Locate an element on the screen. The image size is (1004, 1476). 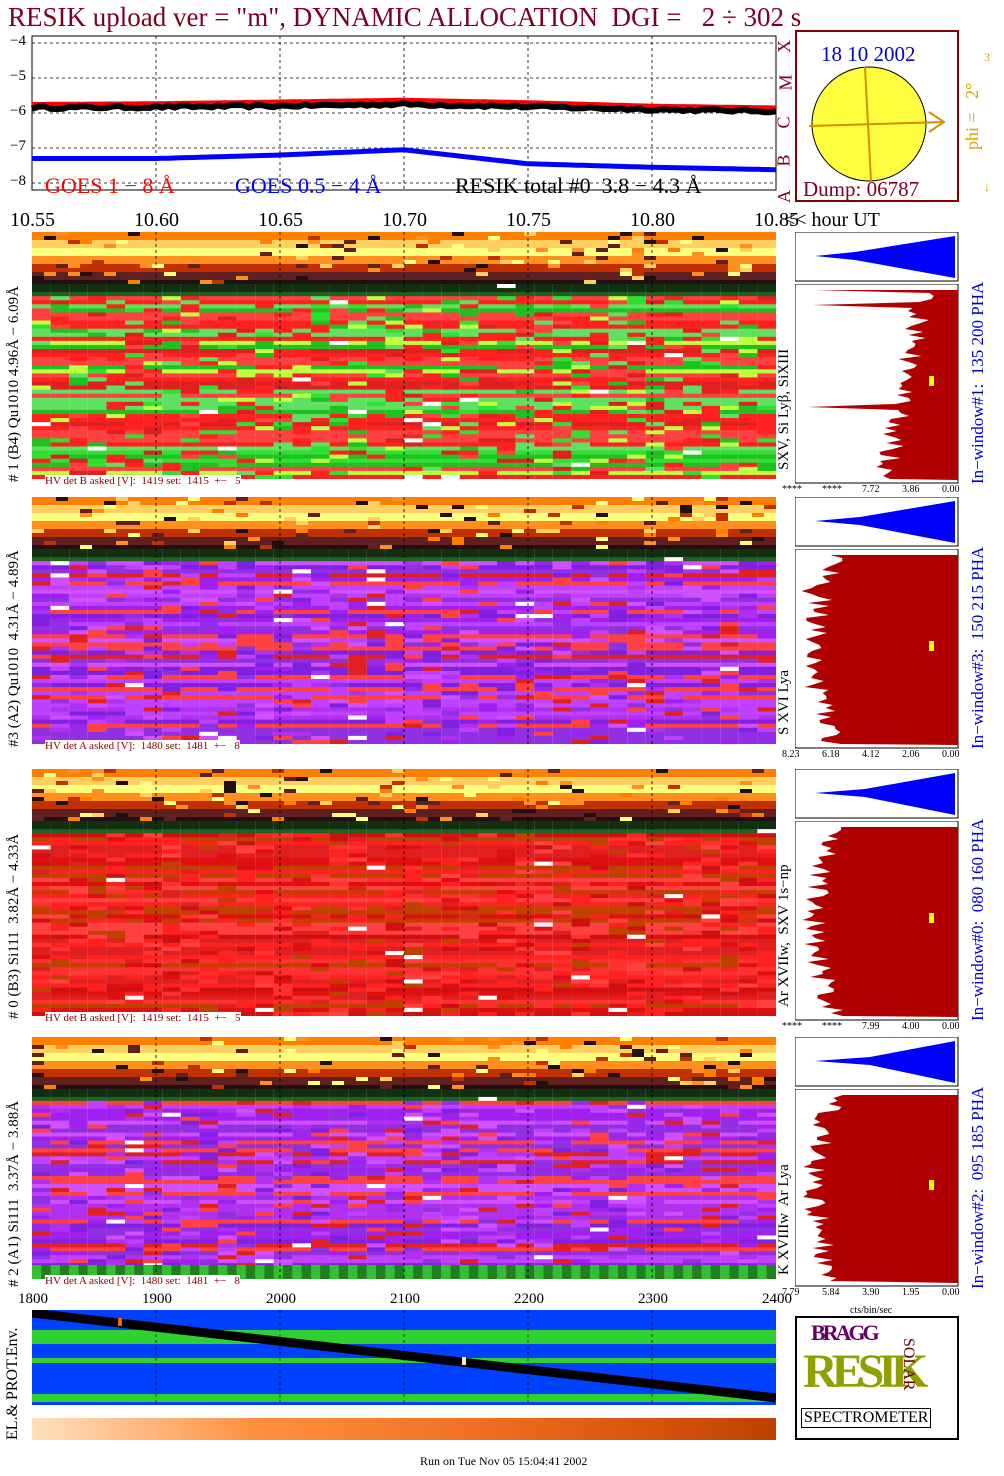
env-strip is located at coordinates (404, 1429).